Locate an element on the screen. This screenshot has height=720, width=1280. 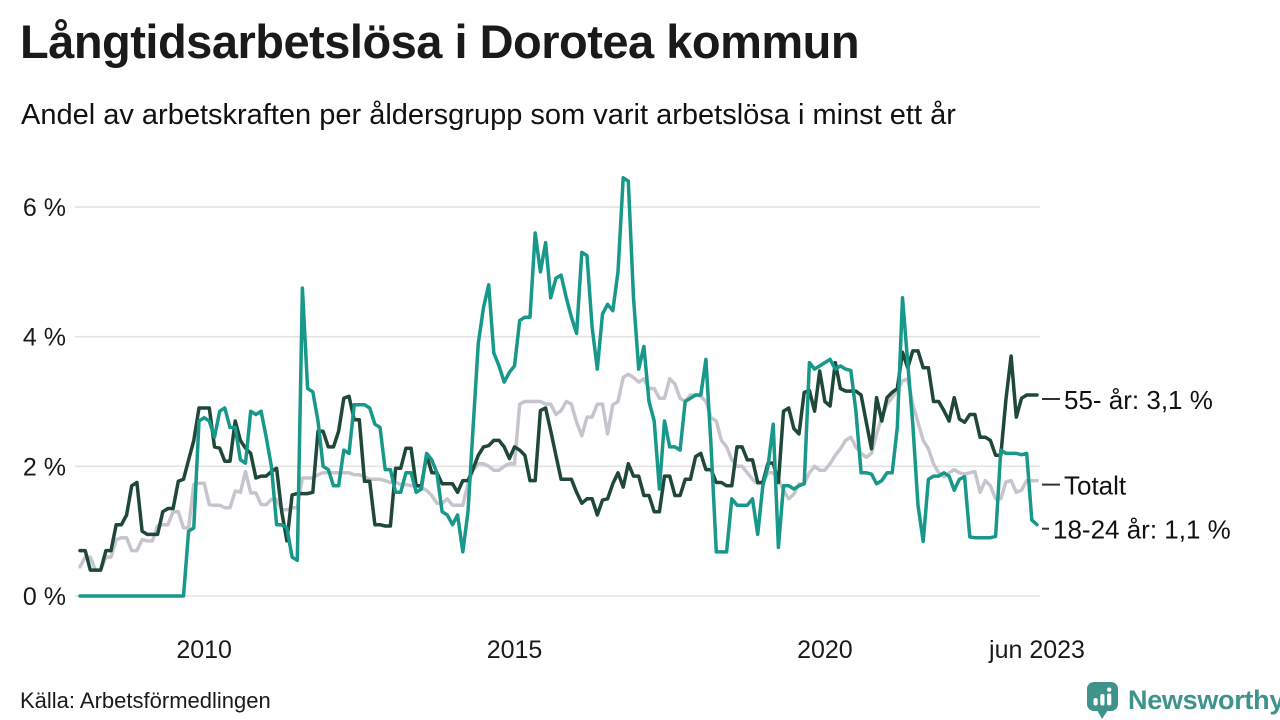
page-title: Långtidsarbetslösa i Dorotea kommun is located at coordinates (440, 41).